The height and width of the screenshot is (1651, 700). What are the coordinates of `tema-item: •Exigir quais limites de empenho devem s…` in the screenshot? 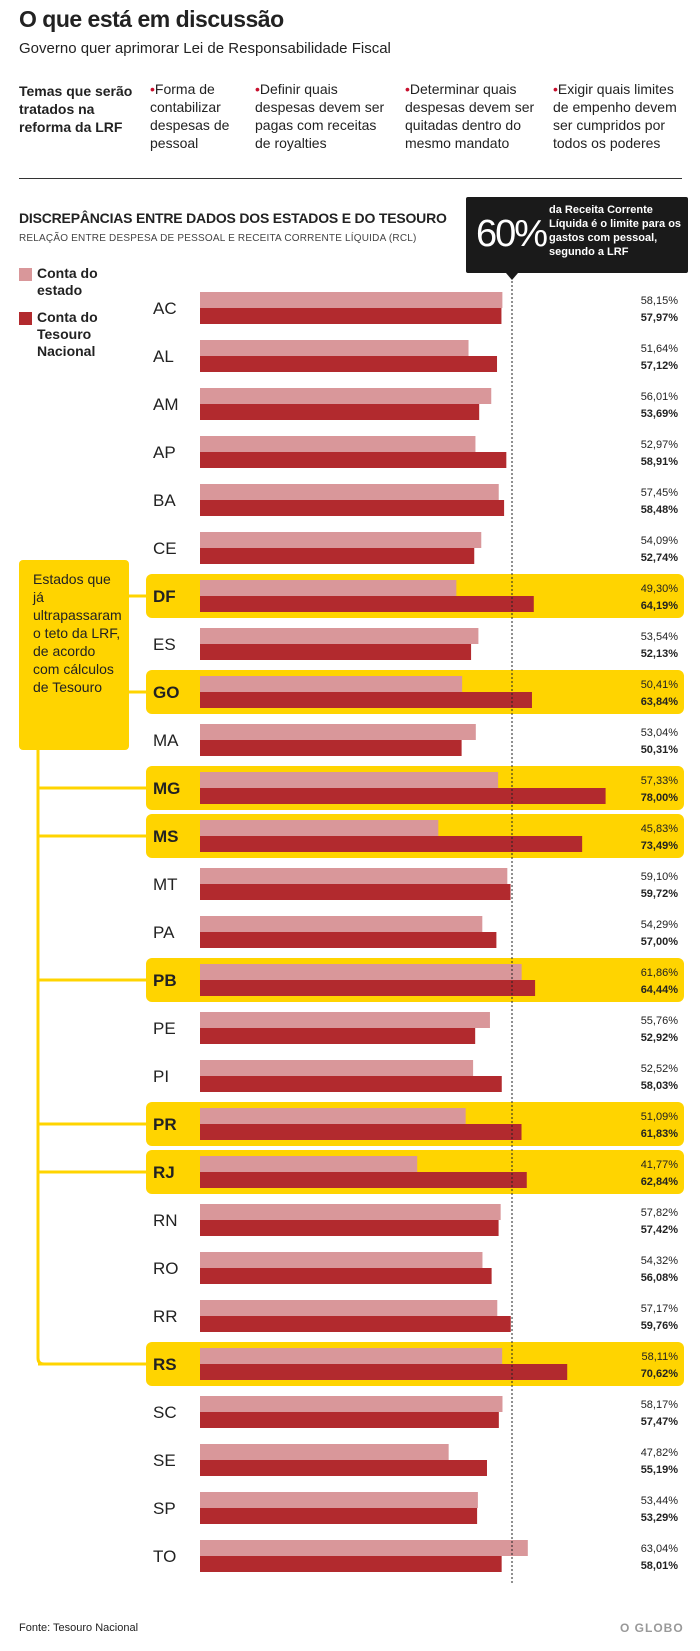 It's located at (615, 116).